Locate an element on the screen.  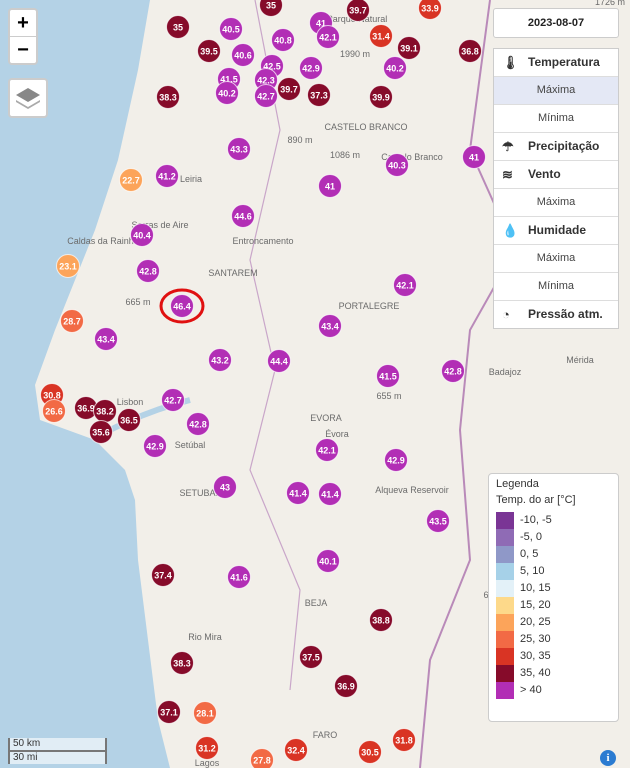
date: 2023-08-07 is located at coordinates (556, 23).